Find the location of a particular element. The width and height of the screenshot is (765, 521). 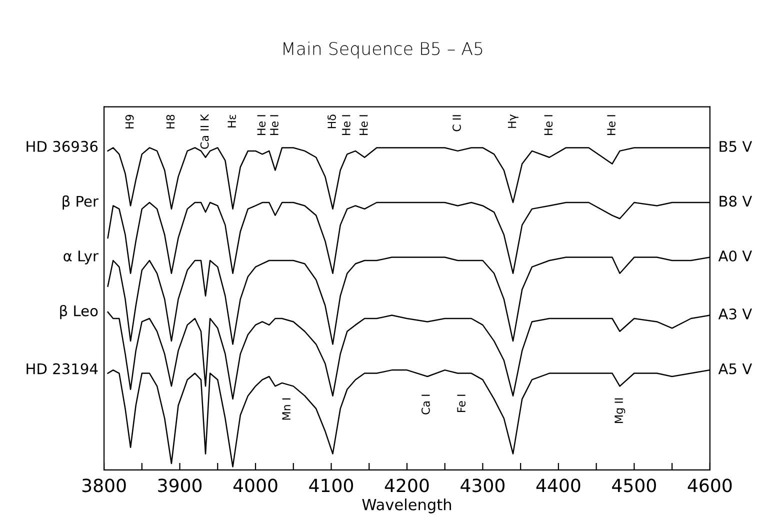

series-label: α Lyr is located at coordinates (81, 257).